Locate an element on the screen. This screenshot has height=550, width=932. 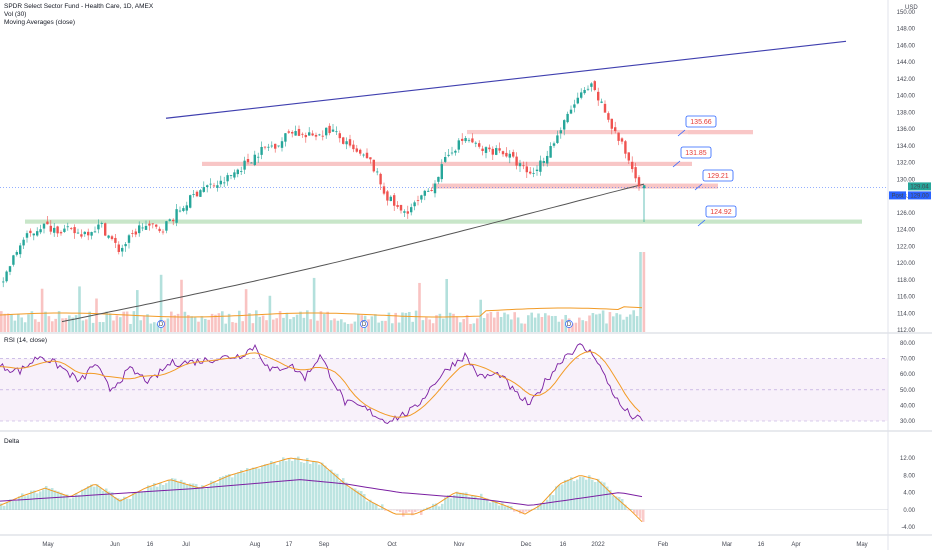
price-tick-label: 144.00 is located at coordinates (906, 63).